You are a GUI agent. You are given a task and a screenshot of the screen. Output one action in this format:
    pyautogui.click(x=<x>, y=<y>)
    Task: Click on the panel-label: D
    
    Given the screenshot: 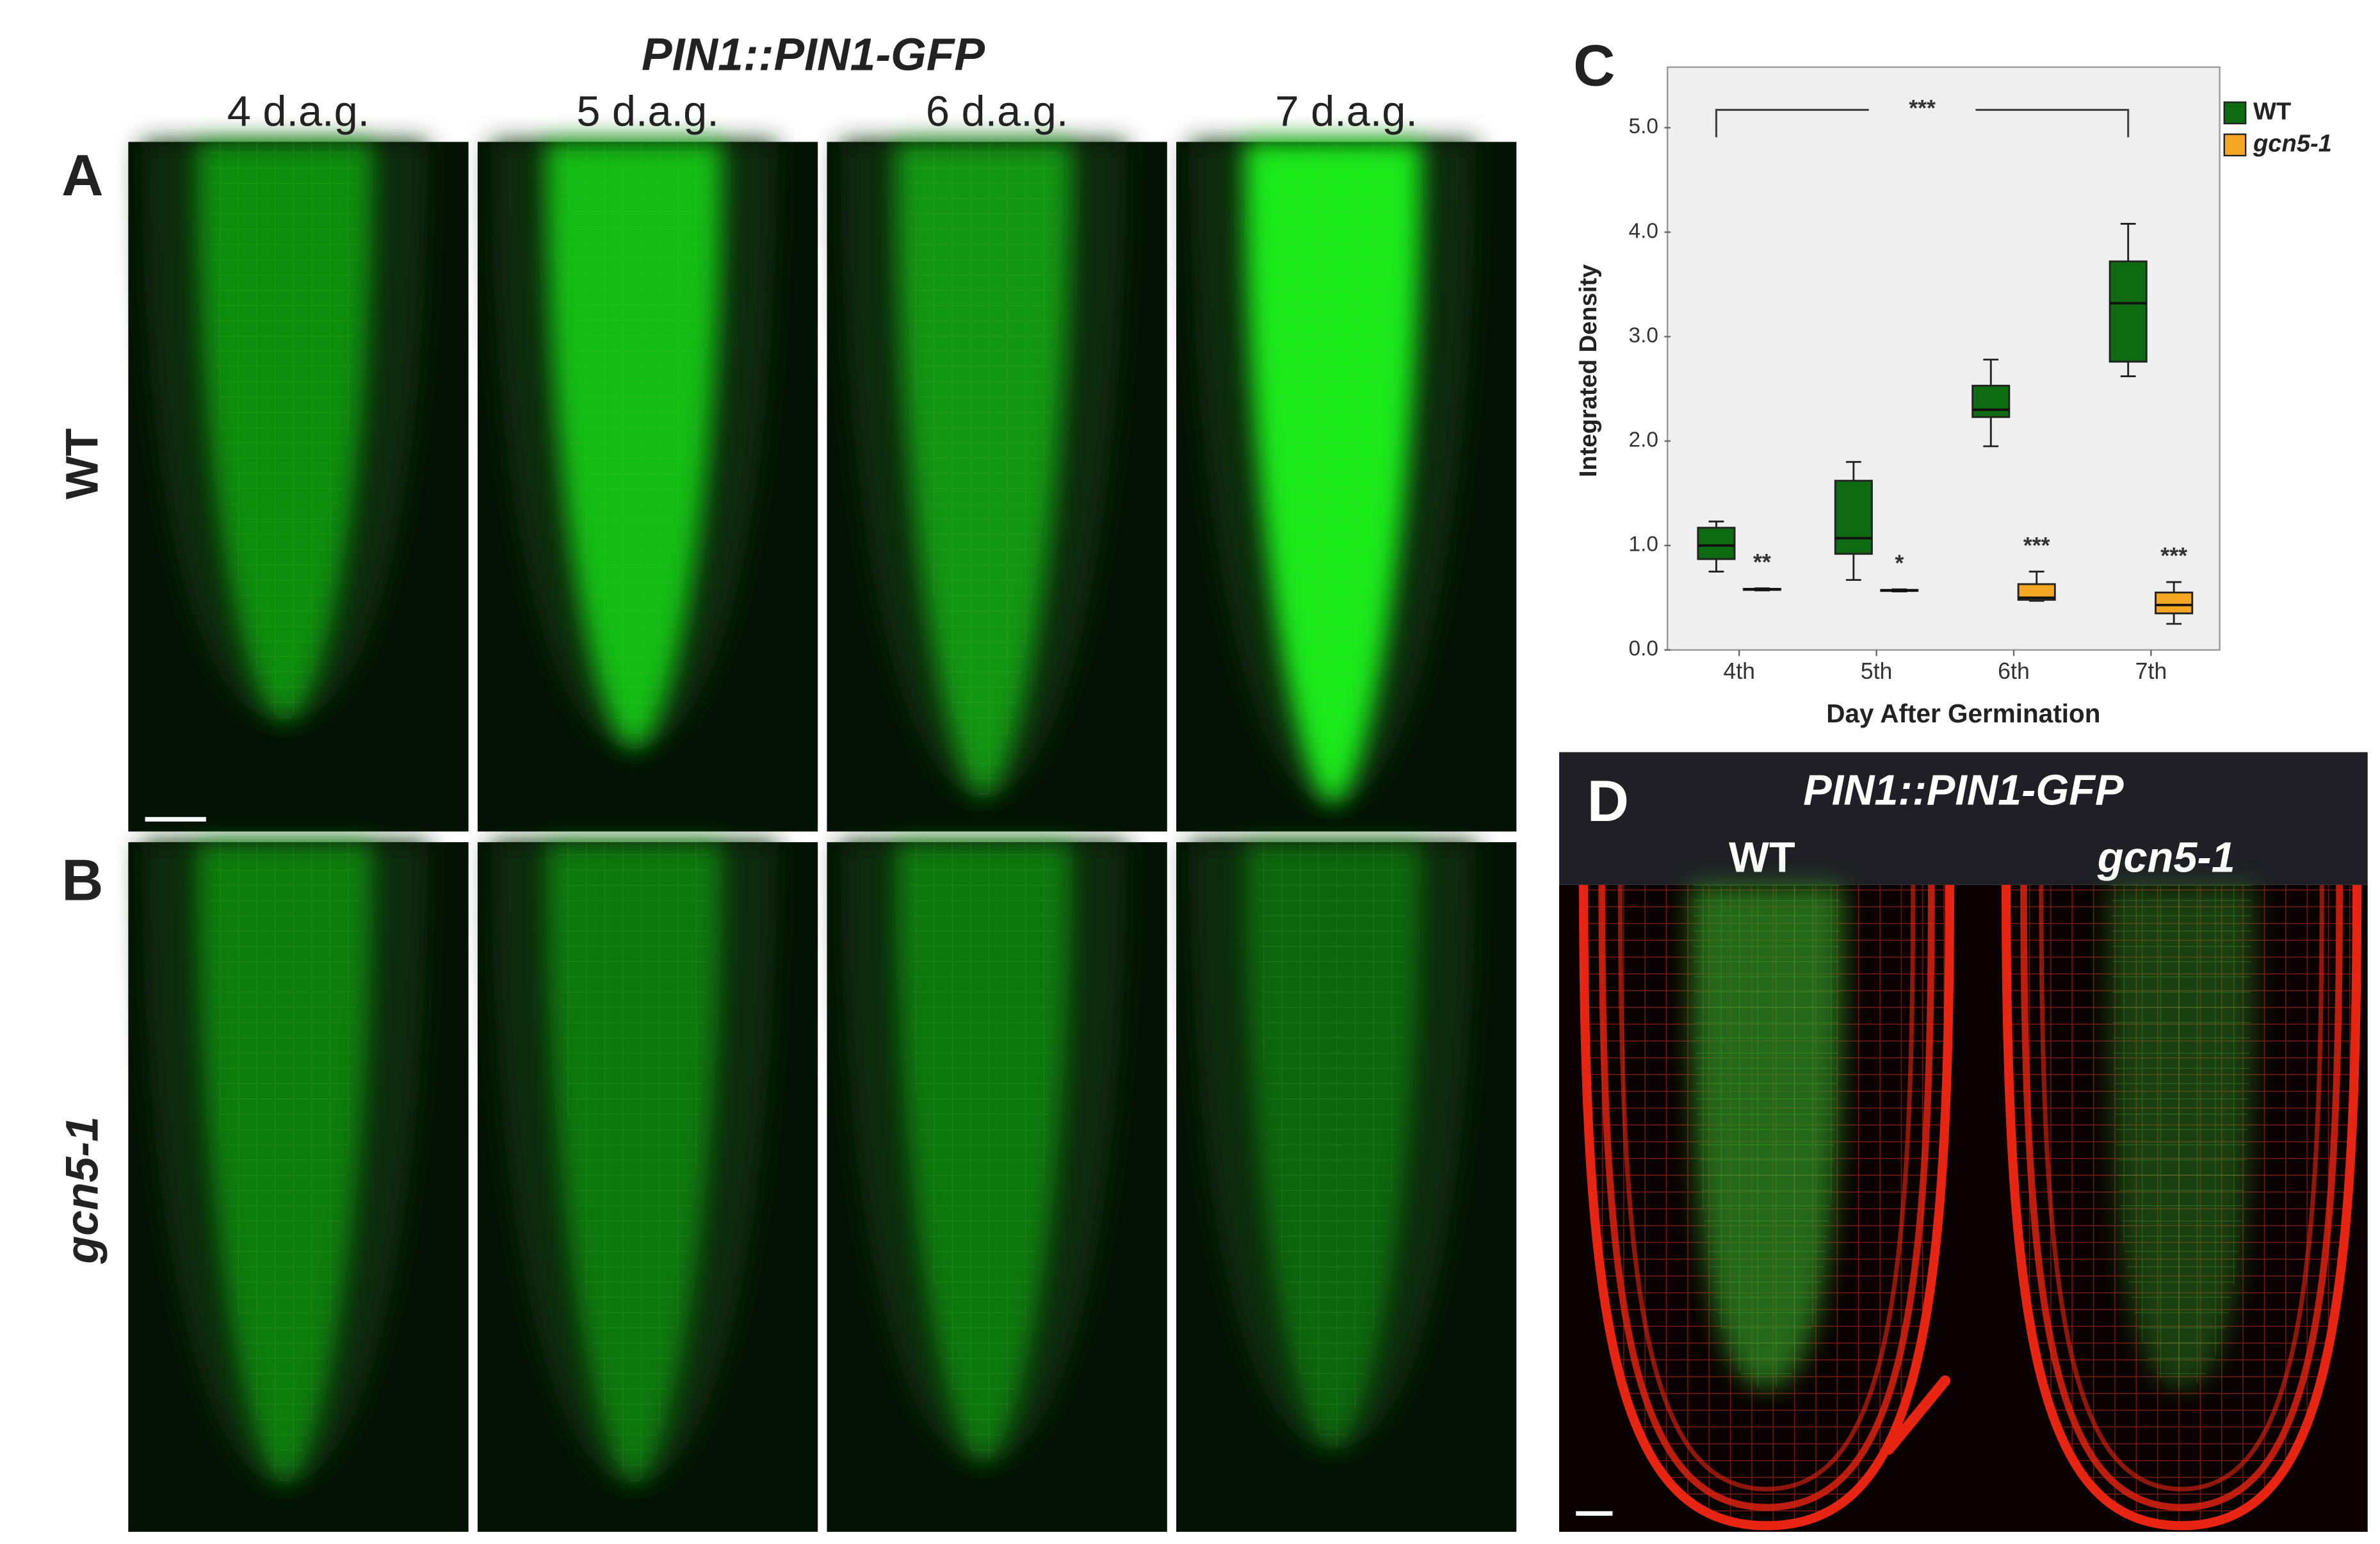 What is the action you would take?
    pyautogui.click(x=1608, y=801)
    